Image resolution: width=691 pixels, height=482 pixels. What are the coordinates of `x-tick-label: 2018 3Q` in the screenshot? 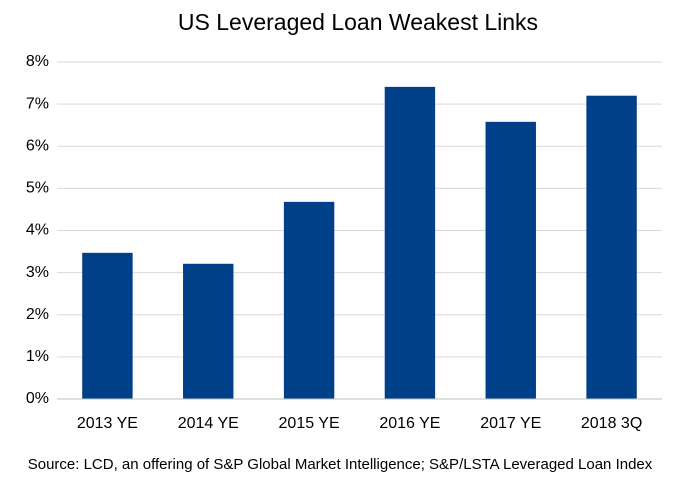 It's located at (611, 423).